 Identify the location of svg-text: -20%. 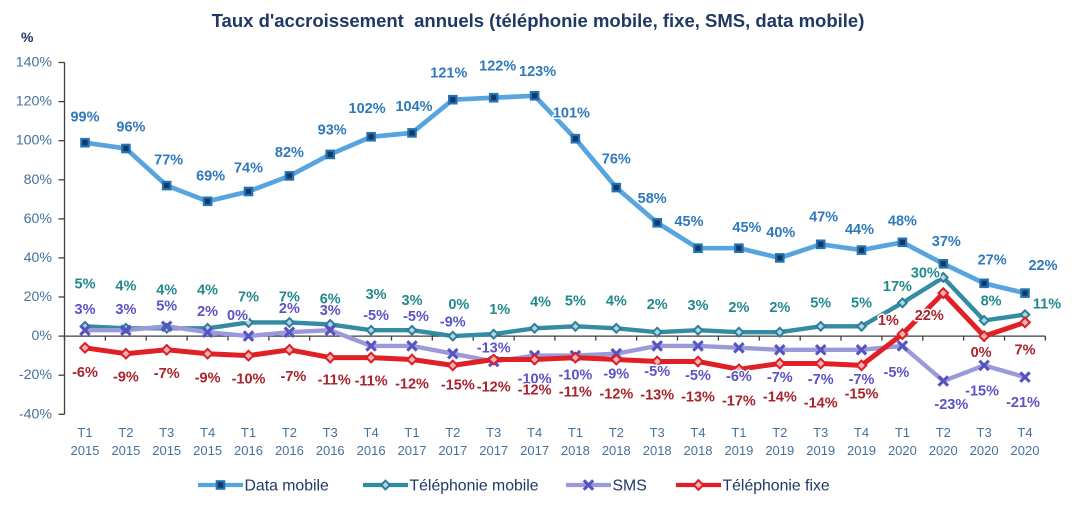
(36, 375).